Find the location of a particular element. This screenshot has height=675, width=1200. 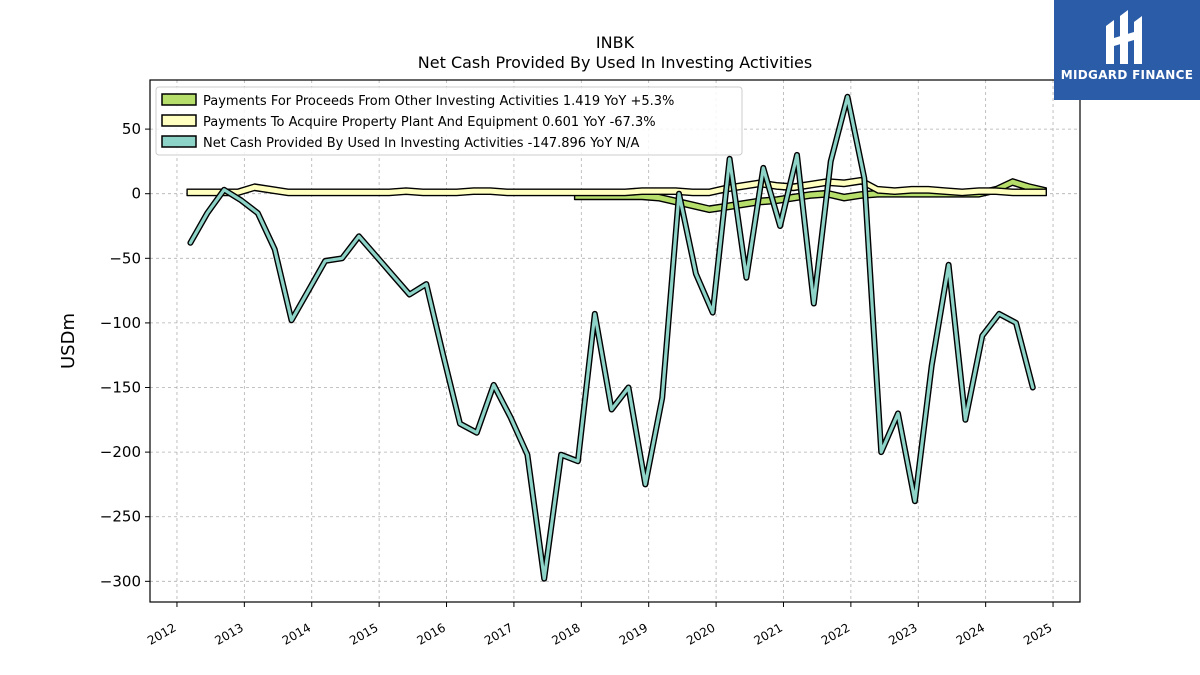

x-tick-label: 2018 is located at coordinates (565, 633).